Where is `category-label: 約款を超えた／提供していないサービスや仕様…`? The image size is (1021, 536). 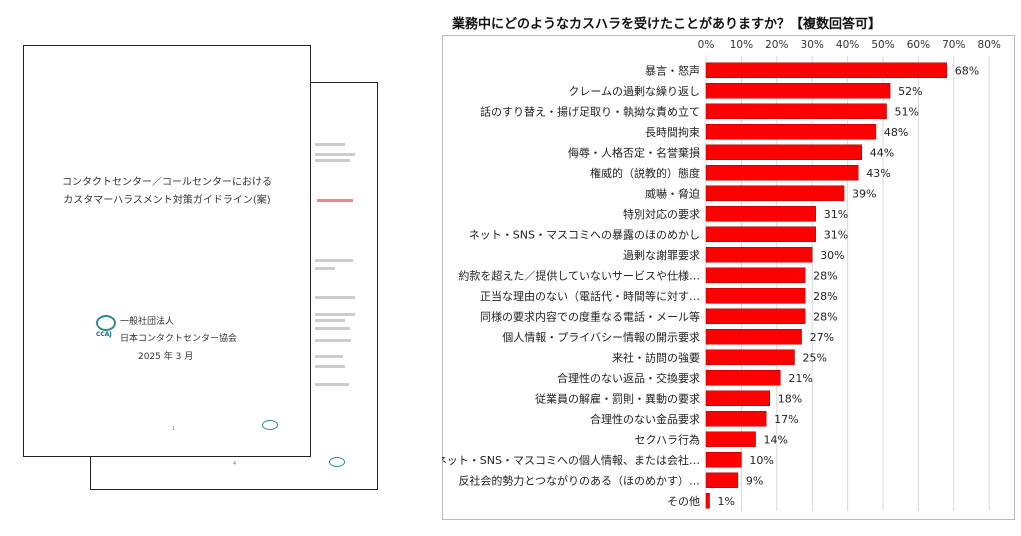 category-label: 約款を超えた／提供していないサービスや仕様… is located at coordinates (579, 275).